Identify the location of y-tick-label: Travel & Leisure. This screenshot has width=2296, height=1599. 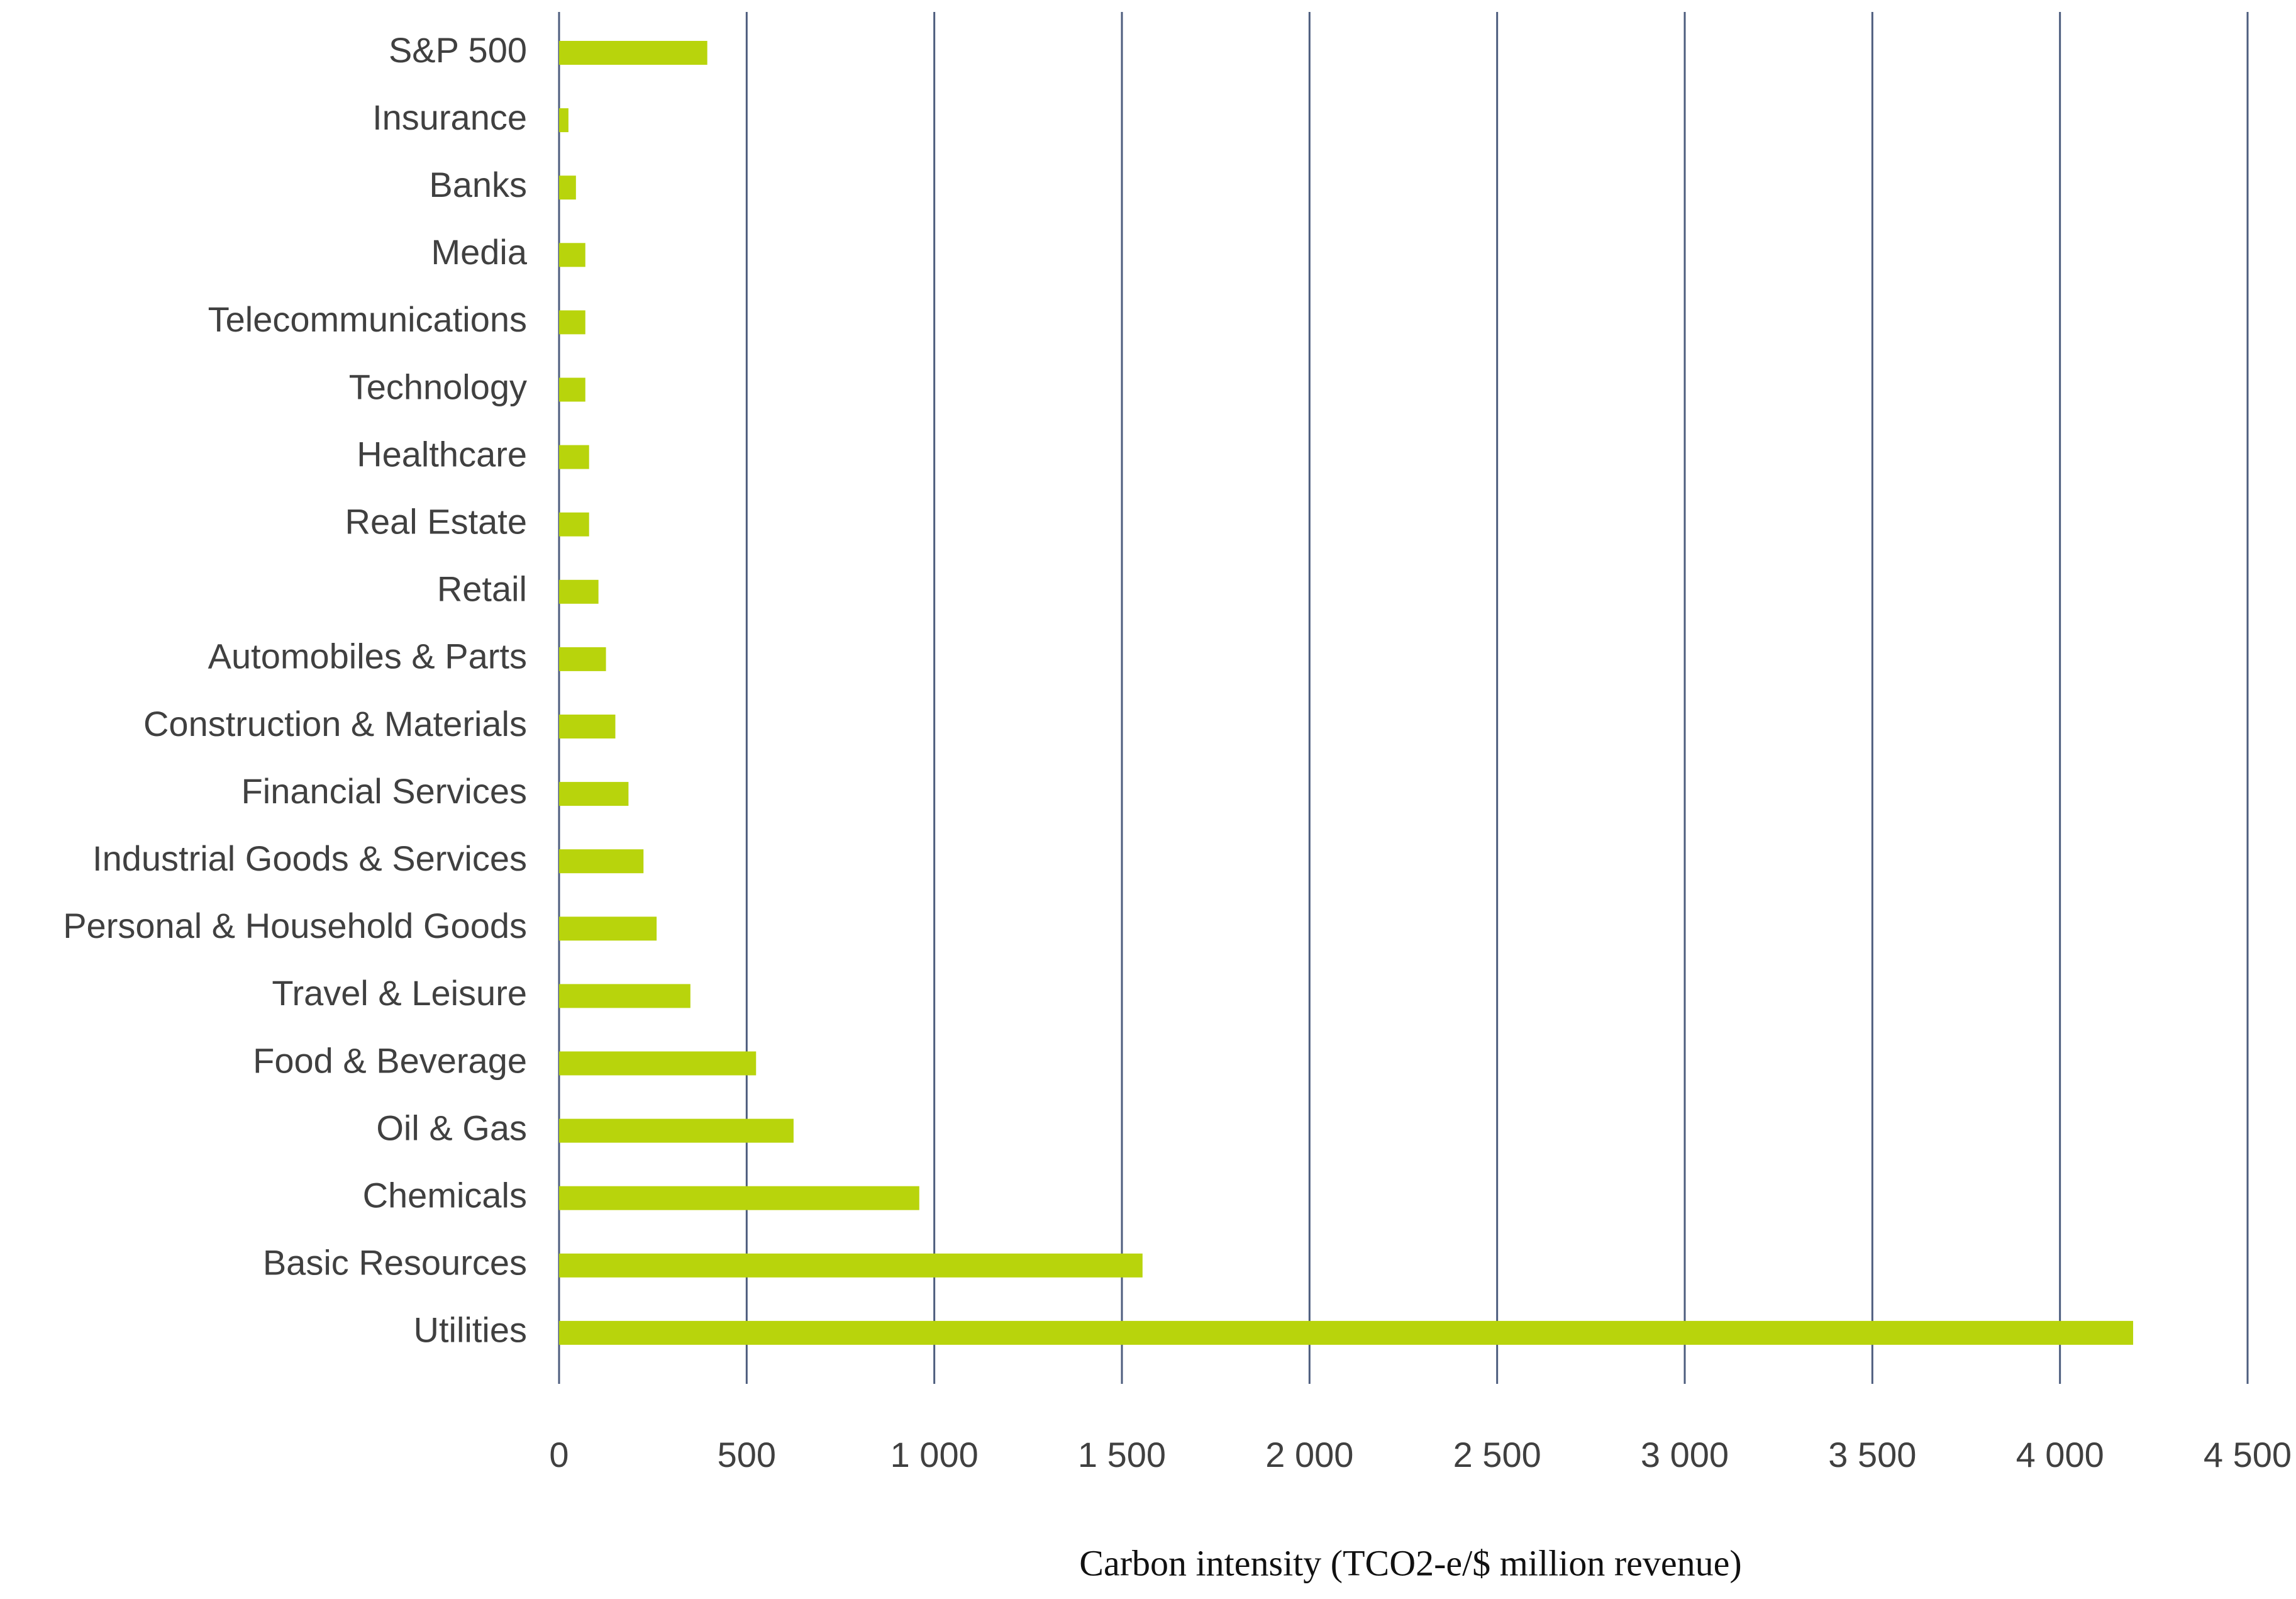
(400, 993).